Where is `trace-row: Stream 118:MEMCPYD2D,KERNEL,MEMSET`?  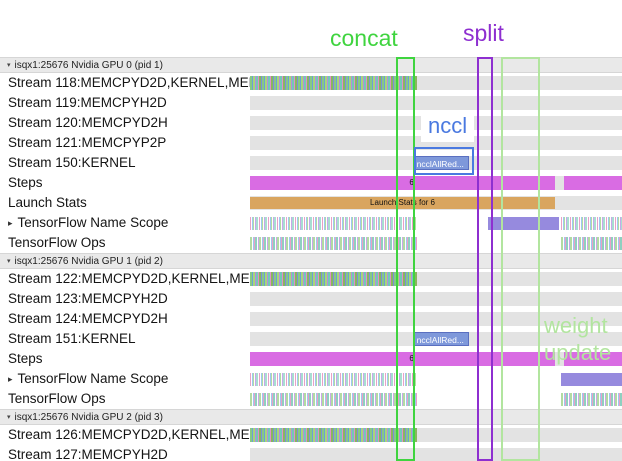 trace-row: Stream 118:MEMCPYD2D,KERNEL,MEMSET is located at coordinates (311, 83).